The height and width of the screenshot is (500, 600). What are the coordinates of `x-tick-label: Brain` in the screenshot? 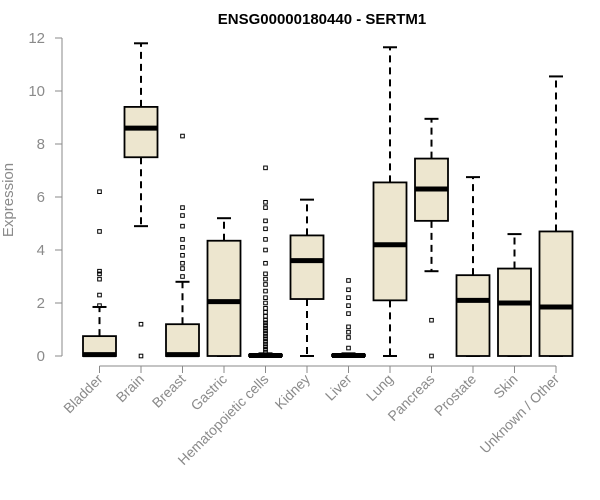 It's located at (130, 388).